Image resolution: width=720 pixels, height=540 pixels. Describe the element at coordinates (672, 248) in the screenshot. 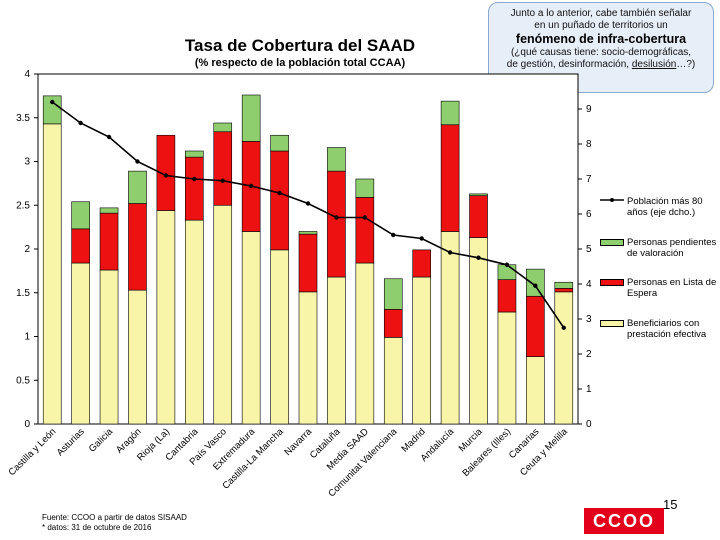

I see `legend-label-pending: Personas pendientes de valoración` at that location.